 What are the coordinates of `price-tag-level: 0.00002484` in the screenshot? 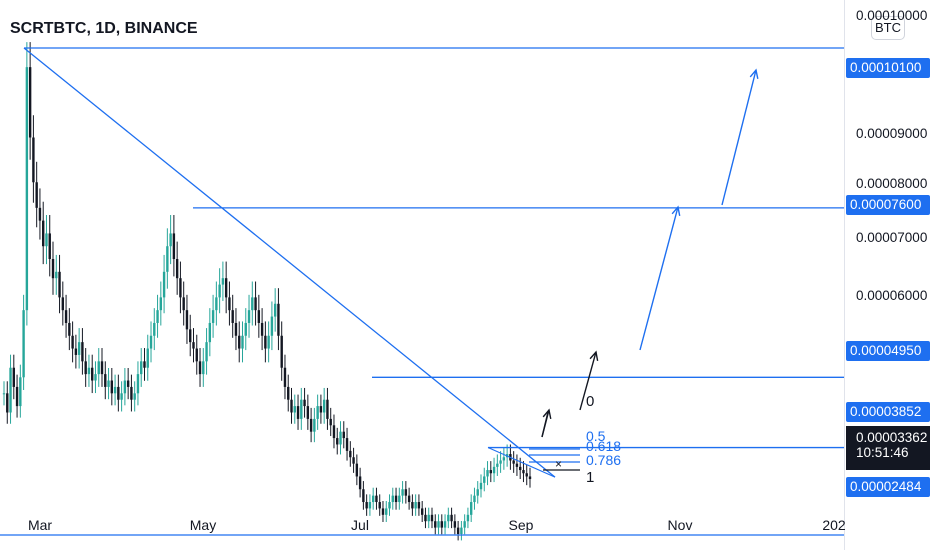 It's located at (888, 487).